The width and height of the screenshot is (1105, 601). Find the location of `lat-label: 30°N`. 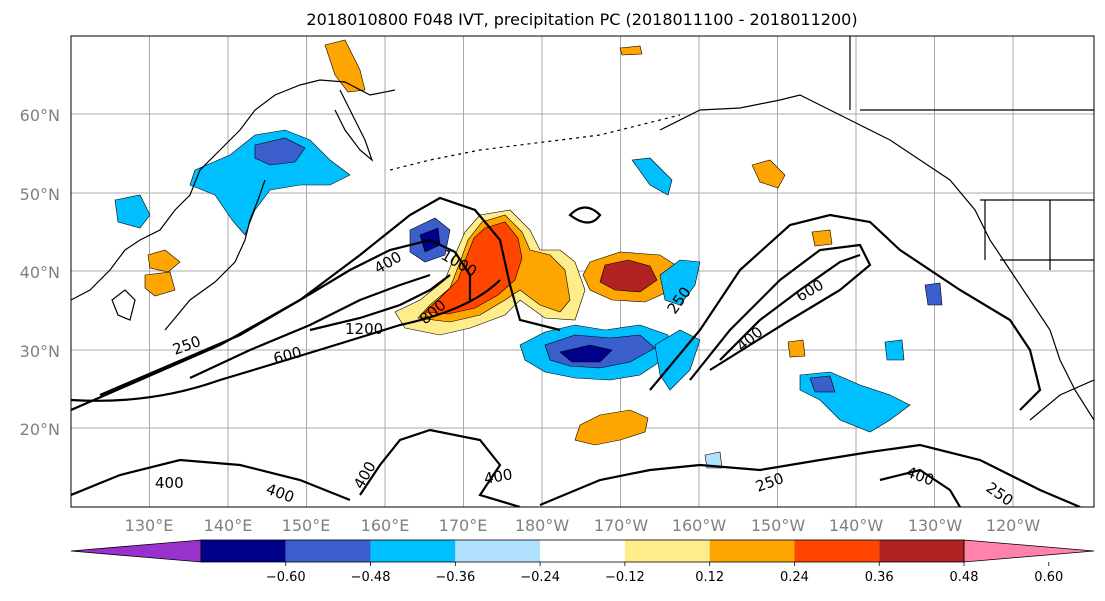

lat-label: 30°N is located at coordinates (40, 351).